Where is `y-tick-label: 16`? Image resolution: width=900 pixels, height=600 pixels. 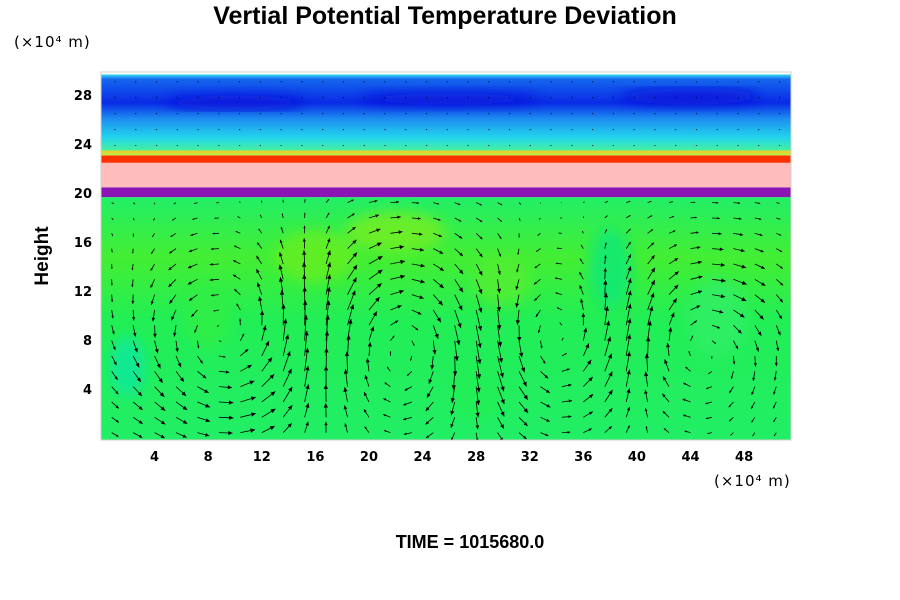 y-tick-label: 16 is located at coordinates (82, 243).